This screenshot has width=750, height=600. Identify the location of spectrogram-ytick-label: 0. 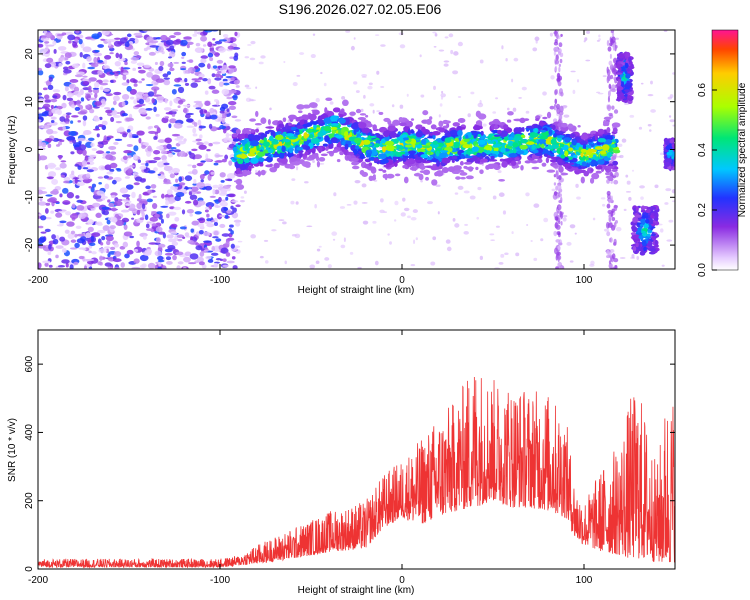
(29, 149).